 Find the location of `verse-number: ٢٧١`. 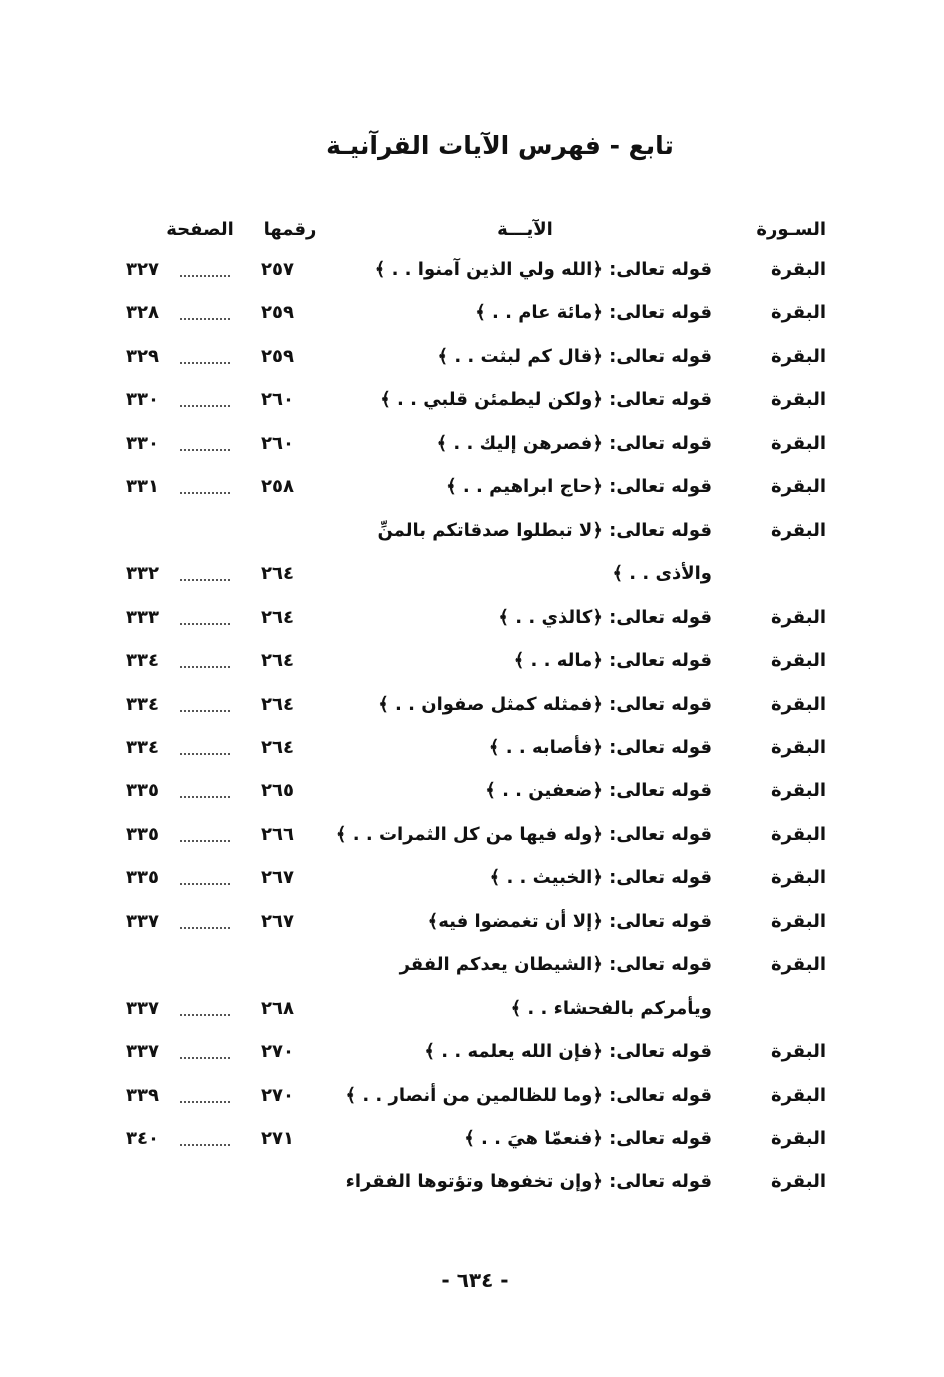

verse-number: ٢٧١ is located at coordinates (277, 1138).